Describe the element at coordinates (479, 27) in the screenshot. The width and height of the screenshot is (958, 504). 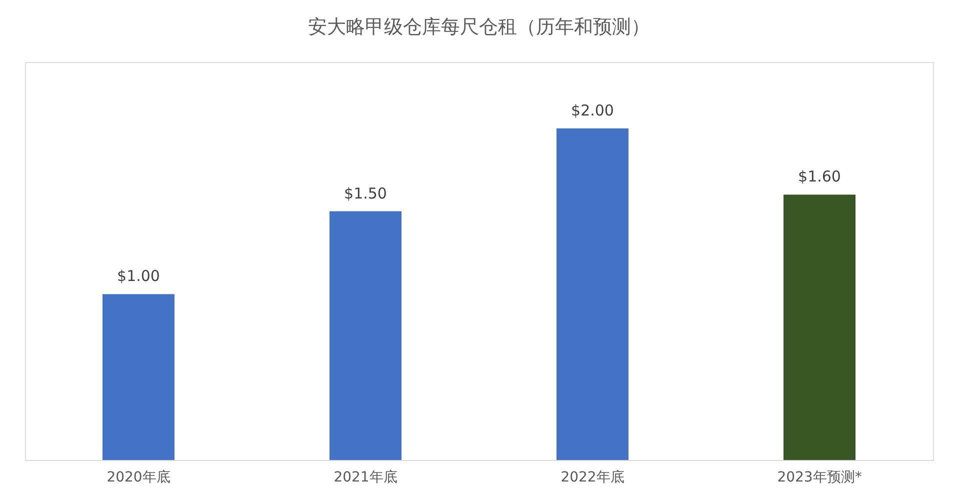
I see `chart-title: 安大略甲级仓库每尺仓租（历年和预测）` at that location.